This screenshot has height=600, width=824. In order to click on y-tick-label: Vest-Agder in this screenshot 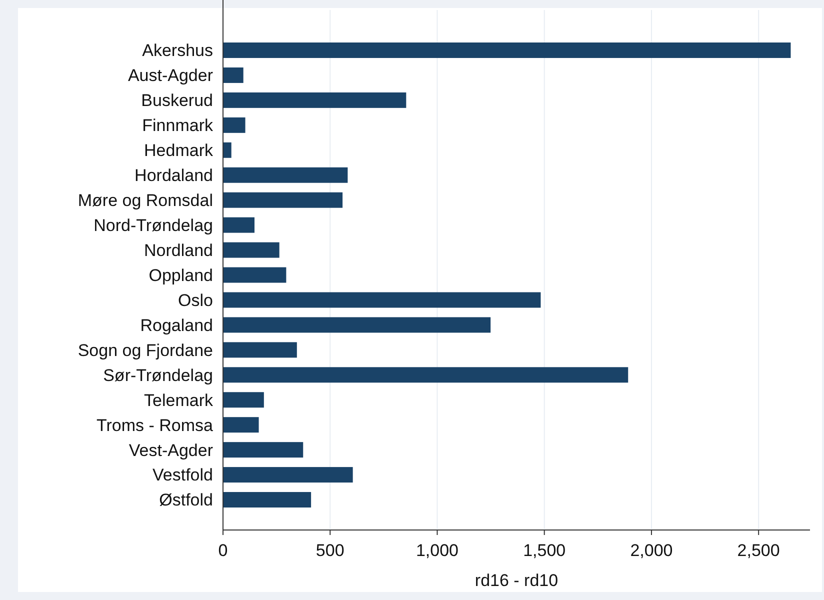, I will do `click(171, 450)`.